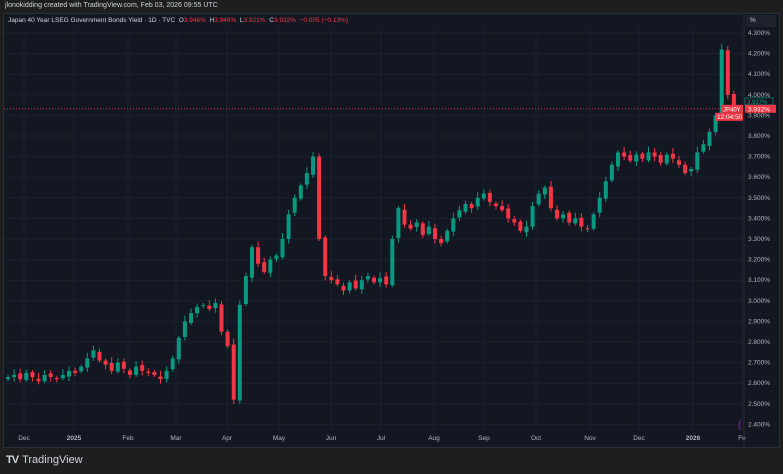  What do you see at coordinates (271, 20) in the screenshot?
I see `close-label: C` at bounding box center [271, 20].